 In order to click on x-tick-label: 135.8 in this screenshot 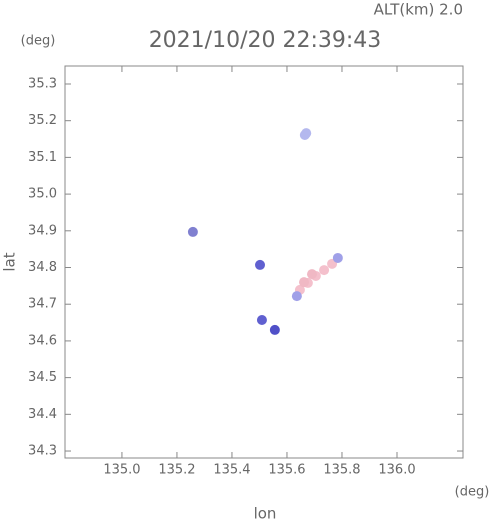, I will do `click(341, 470)`.